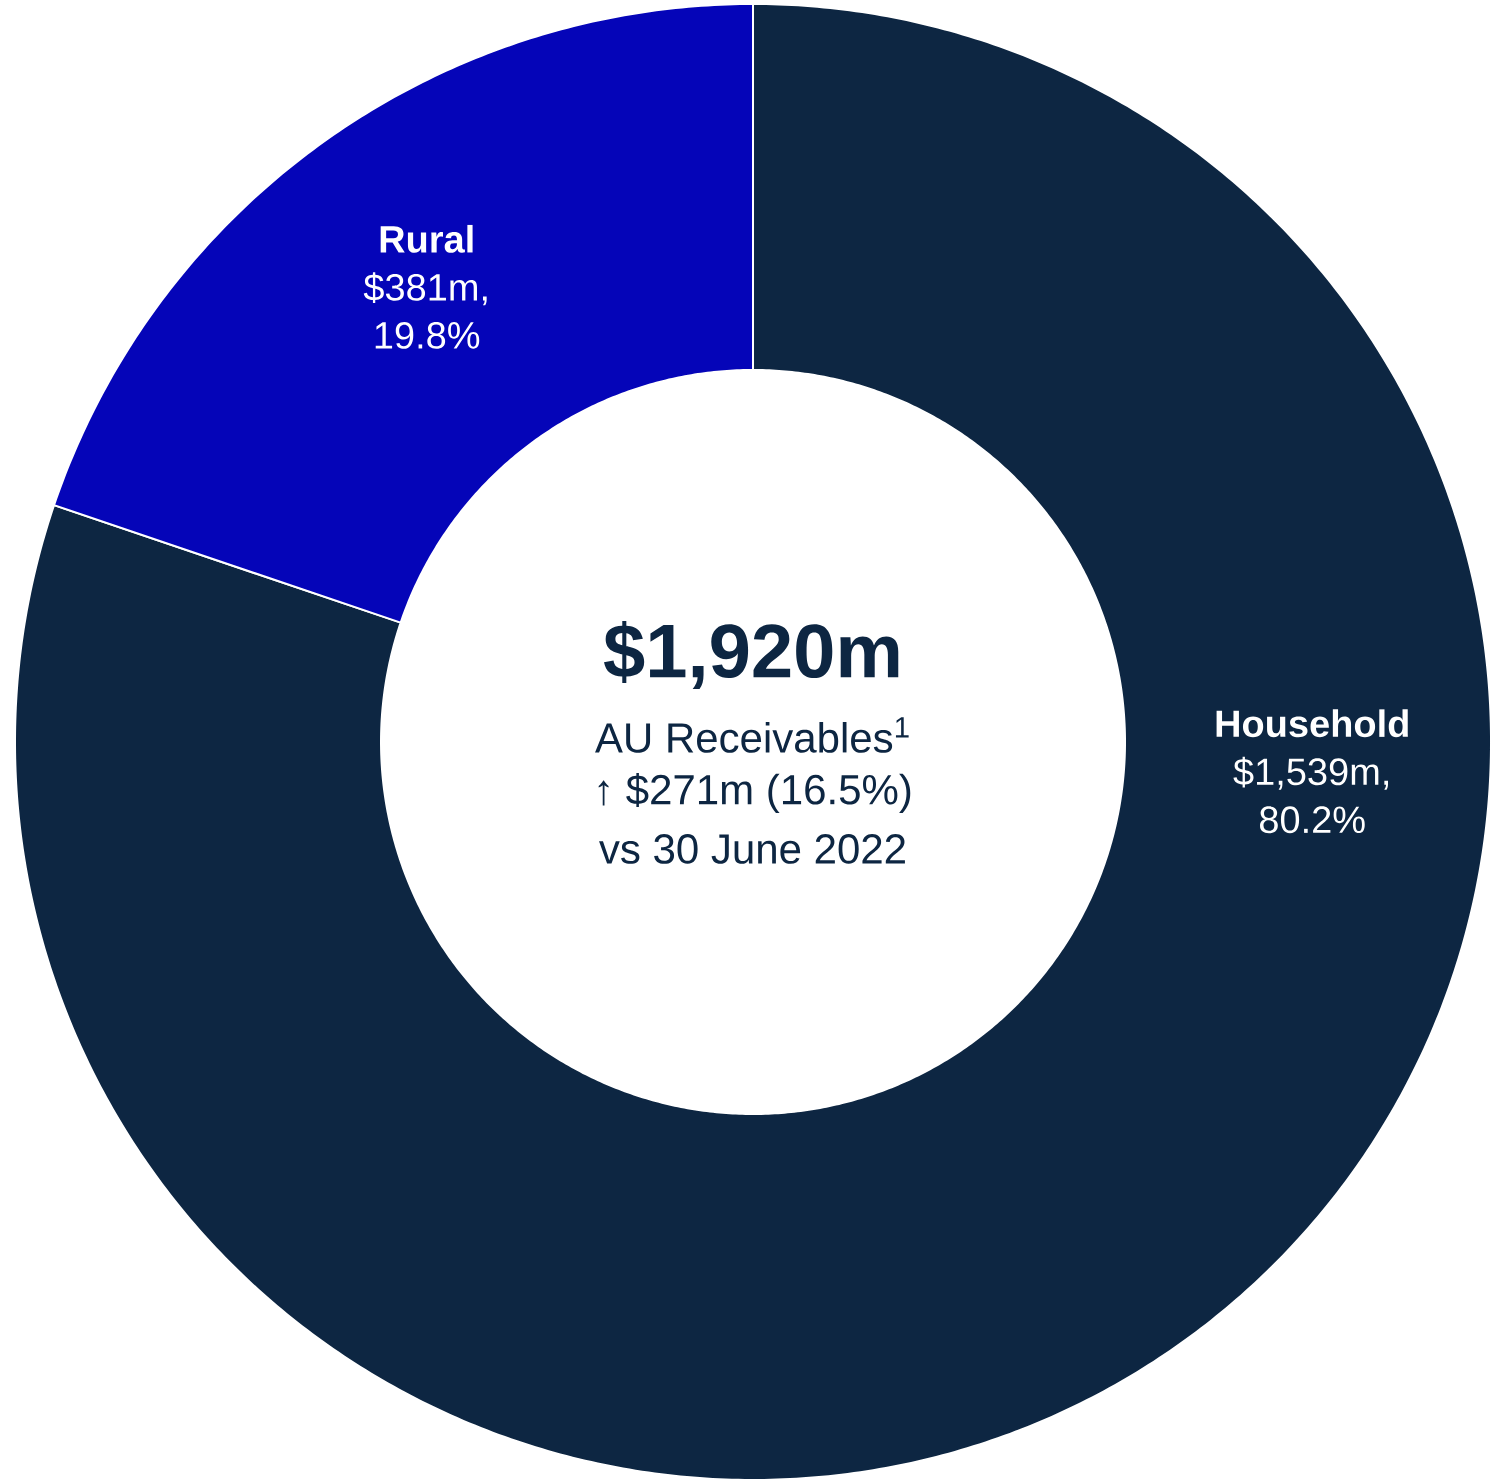  Describe the element at coordinates (752, 849) in the screenshot. I see `text: vs 30 June 2022` at that location.